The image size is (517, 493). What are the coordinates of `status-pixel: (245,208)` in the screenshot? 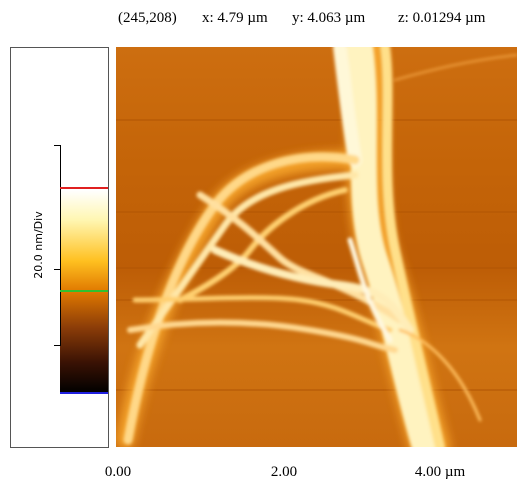 It's located at (147, 18).